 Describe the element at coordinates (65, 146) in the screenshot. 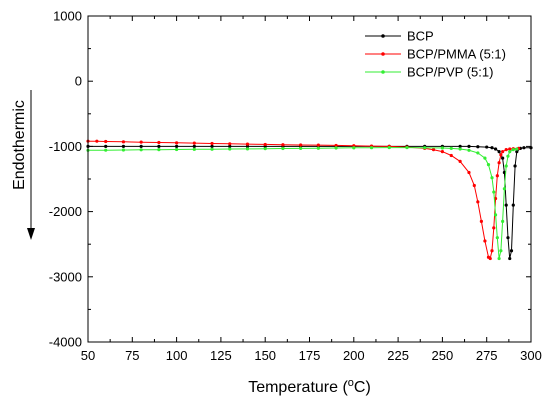

I see `y-tick-label: -1000` at that location.